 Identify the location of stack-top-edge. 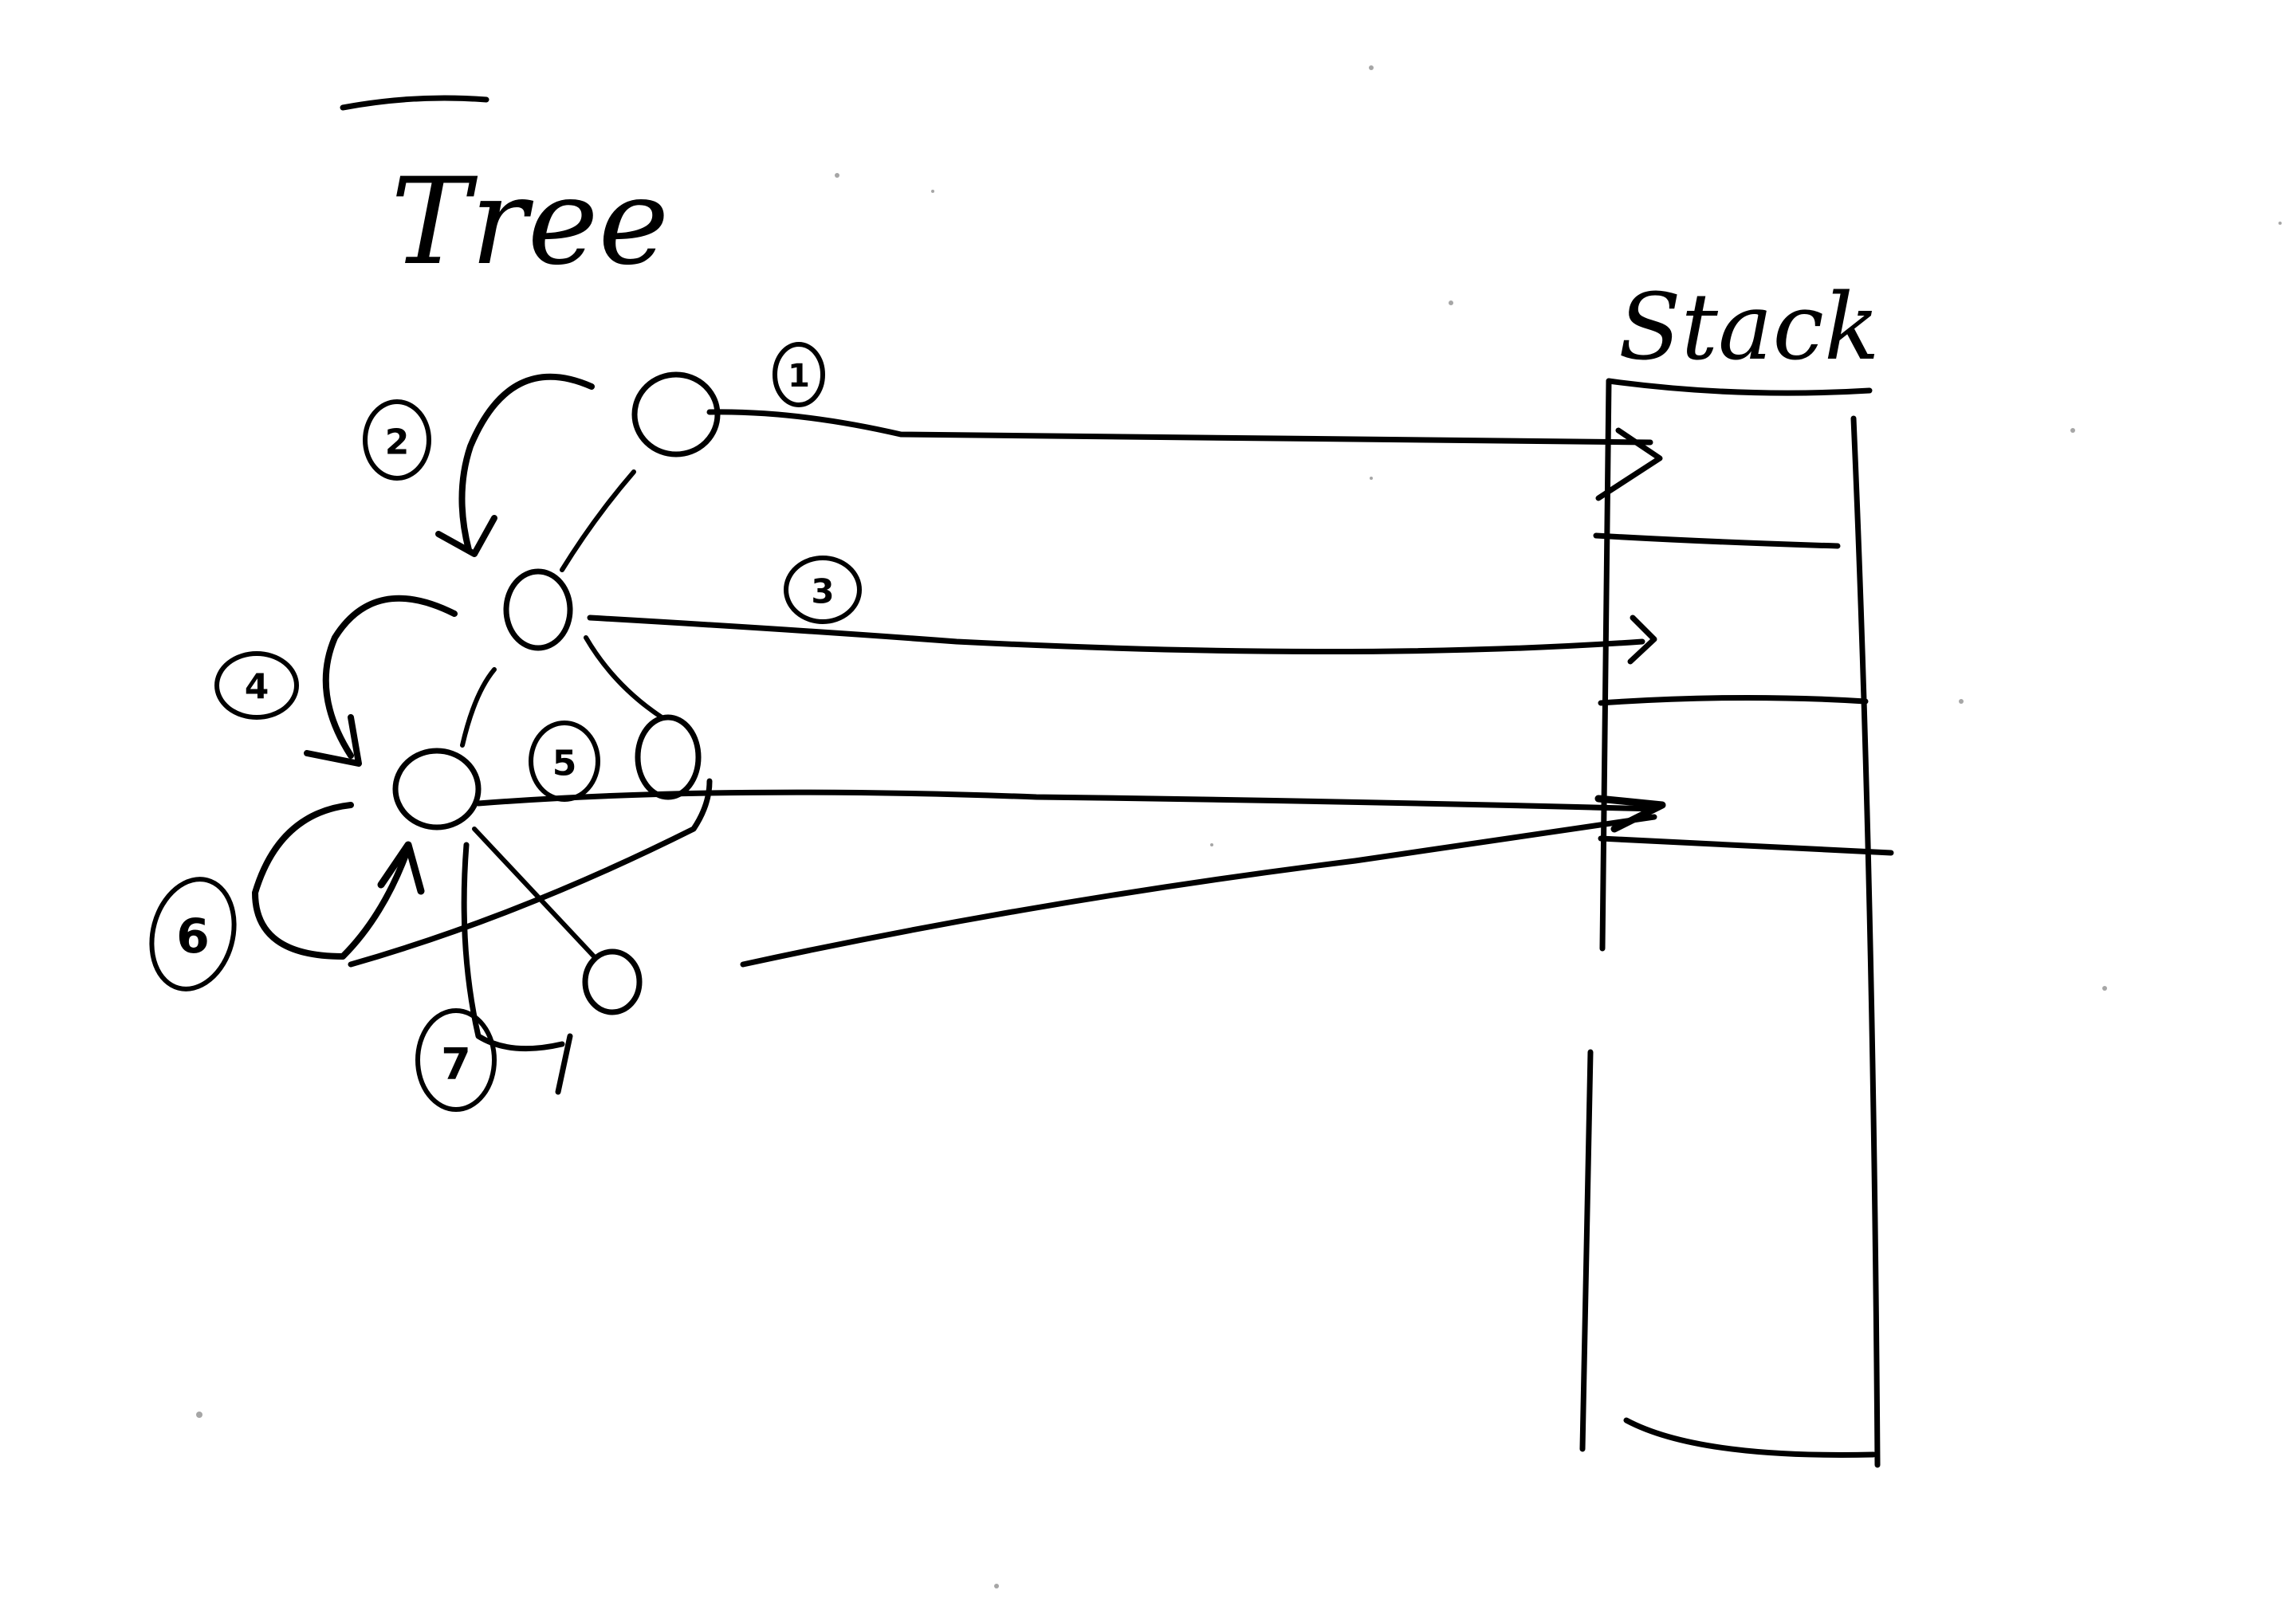
(1740, 387).